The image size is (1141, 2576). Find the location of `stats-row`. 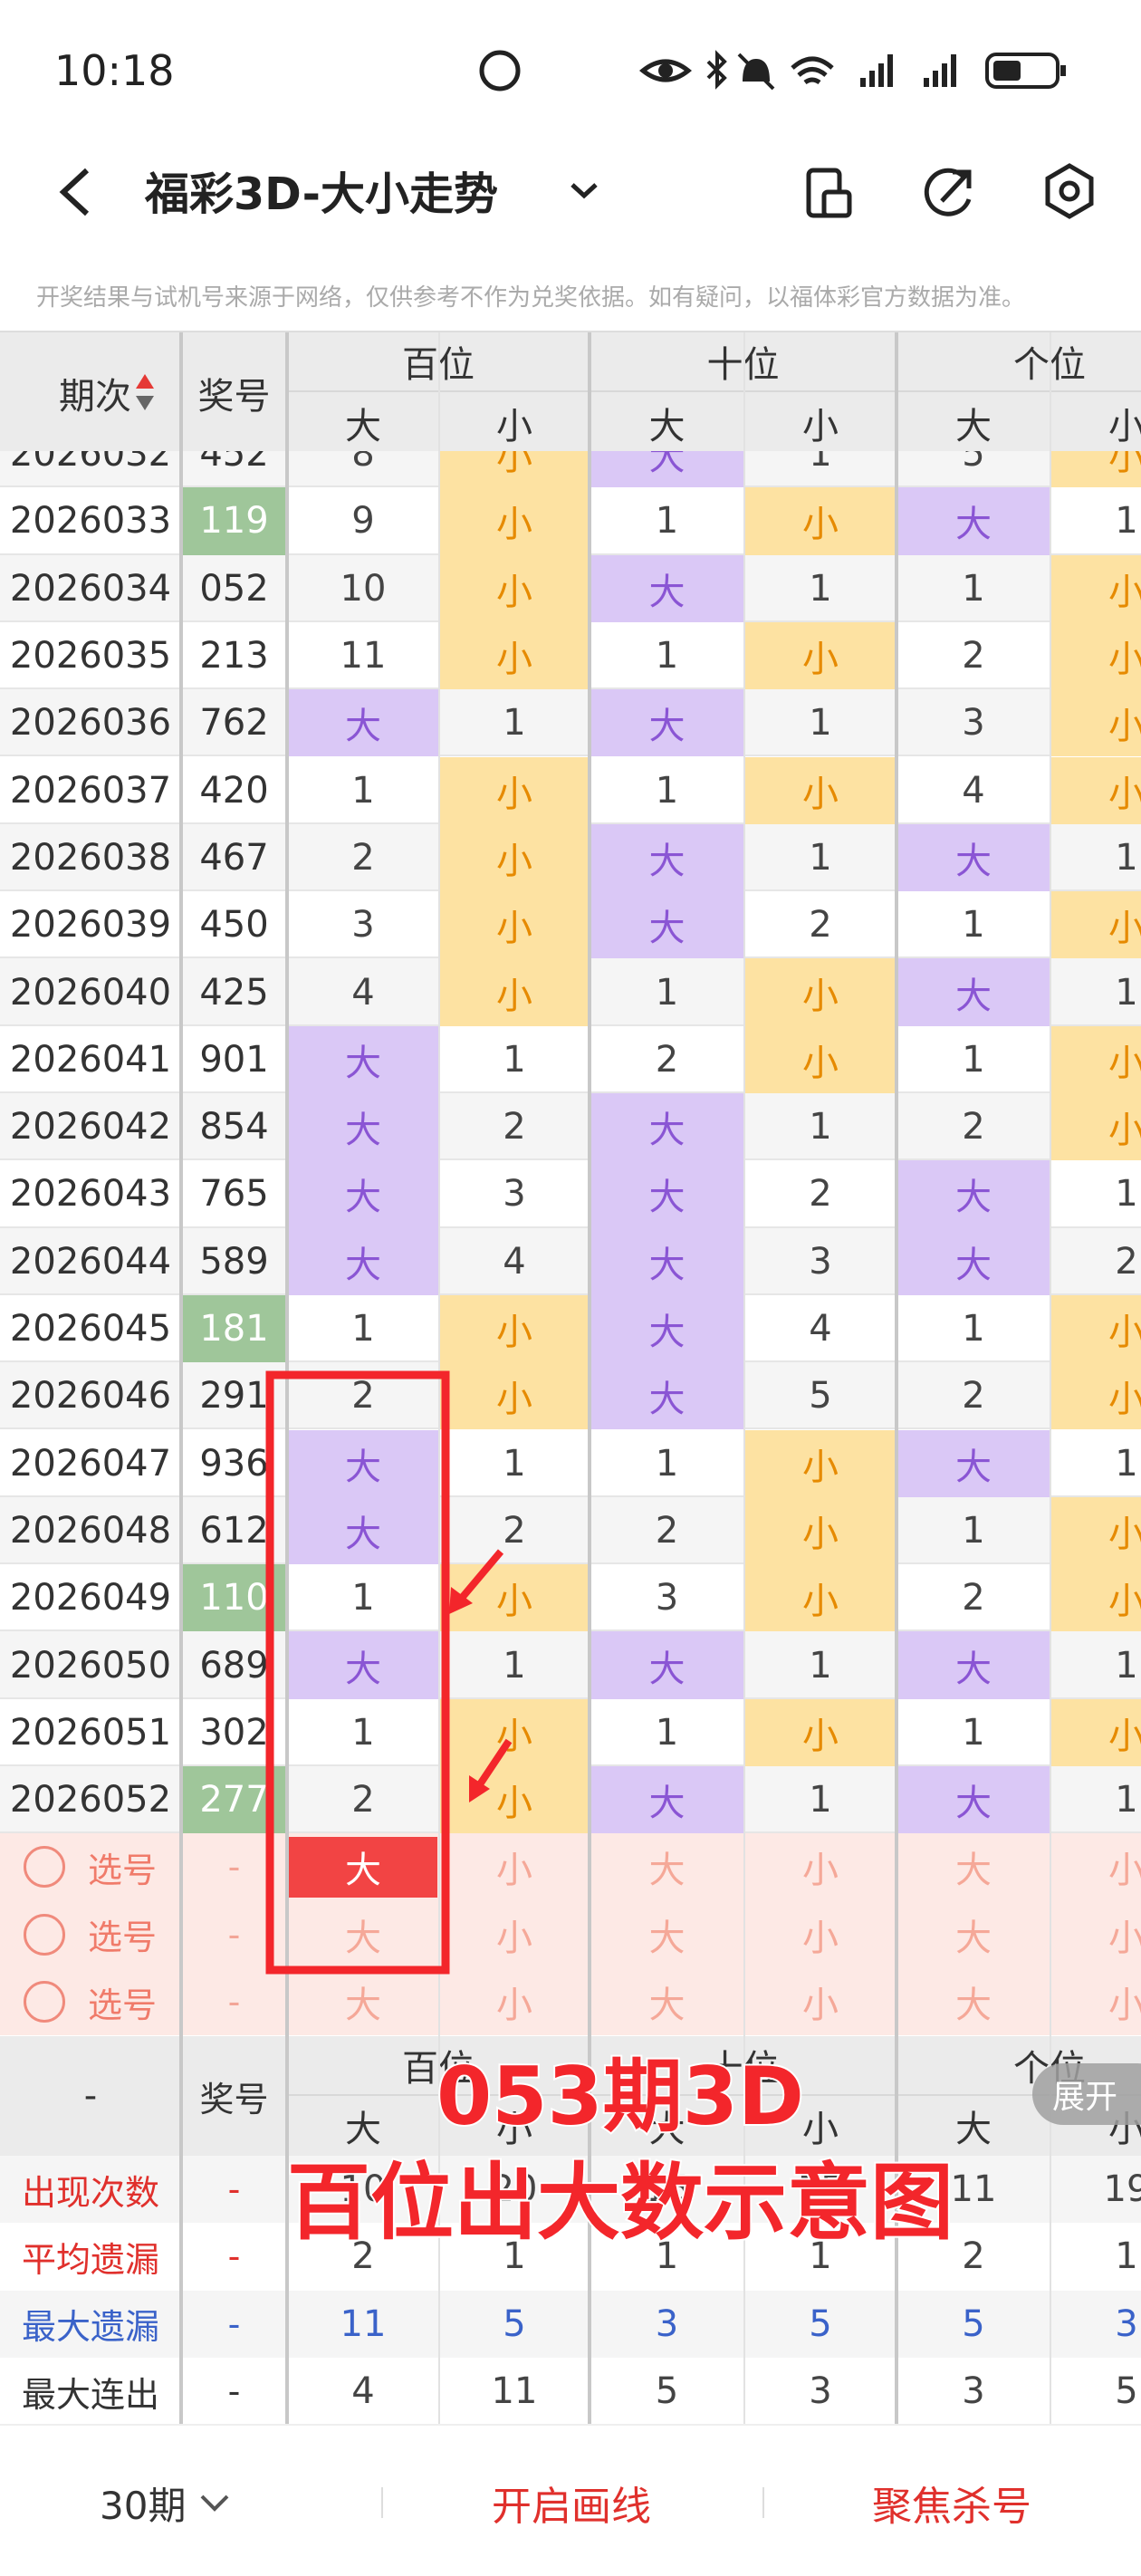

stats-row is located at coordinates (570, 2190).